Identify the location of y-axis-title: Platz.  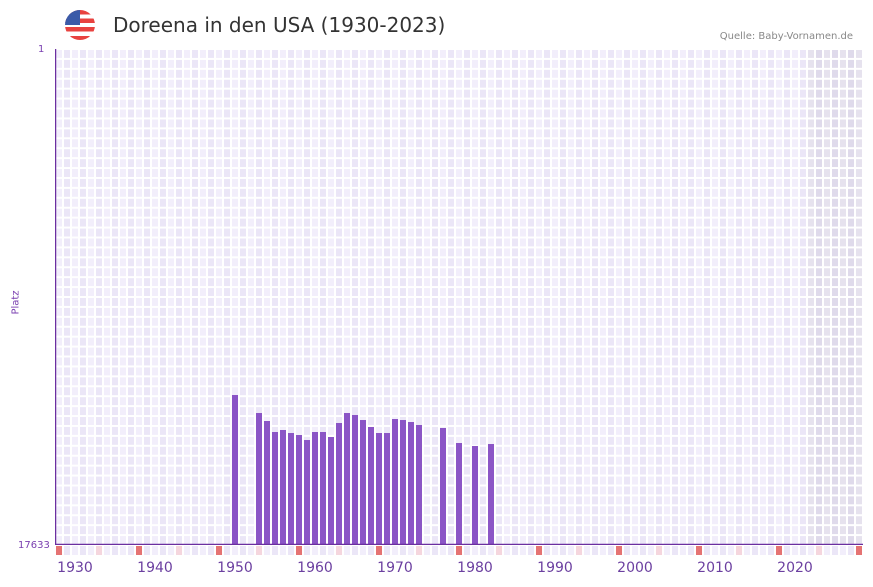
(16, 302).